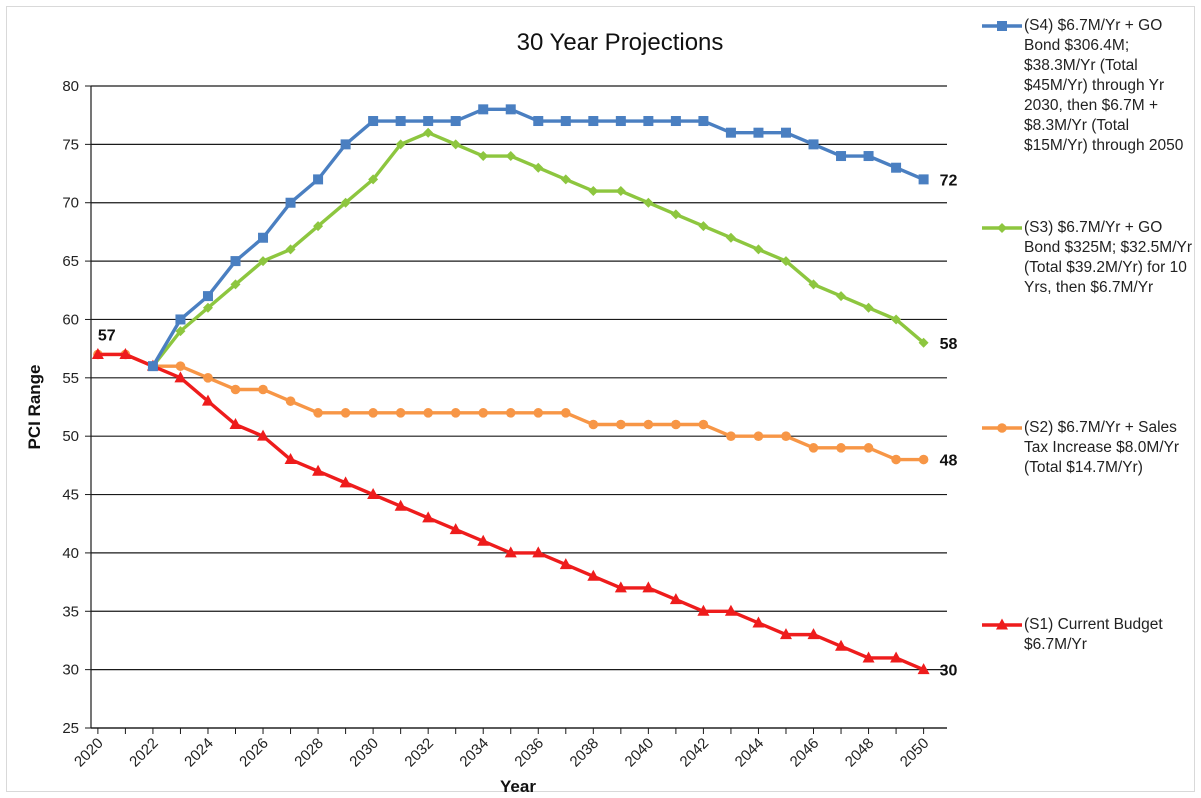 The width and height of the screenshot is (1201, 798). Describe the element at coordinates (419, 753) in the screenshot. I see `x-tick-label: 2032` at that location.